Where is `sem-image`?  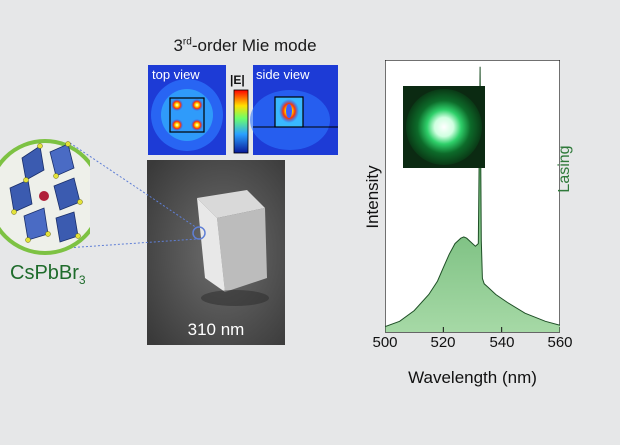
sem-image is located at coordinates (216, 252).